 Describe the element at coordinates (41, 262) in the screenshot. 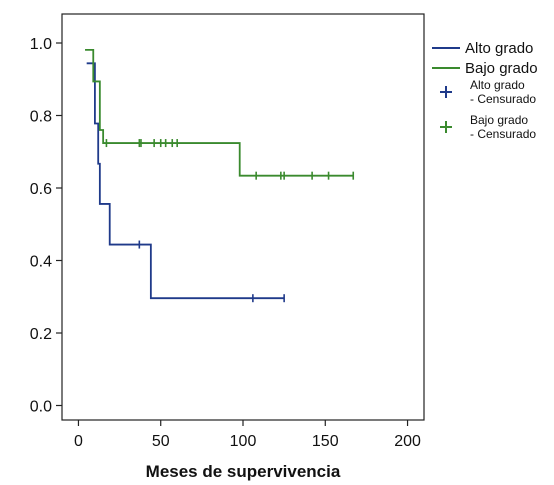

I see `y-tick-label: 0.4` at that location.